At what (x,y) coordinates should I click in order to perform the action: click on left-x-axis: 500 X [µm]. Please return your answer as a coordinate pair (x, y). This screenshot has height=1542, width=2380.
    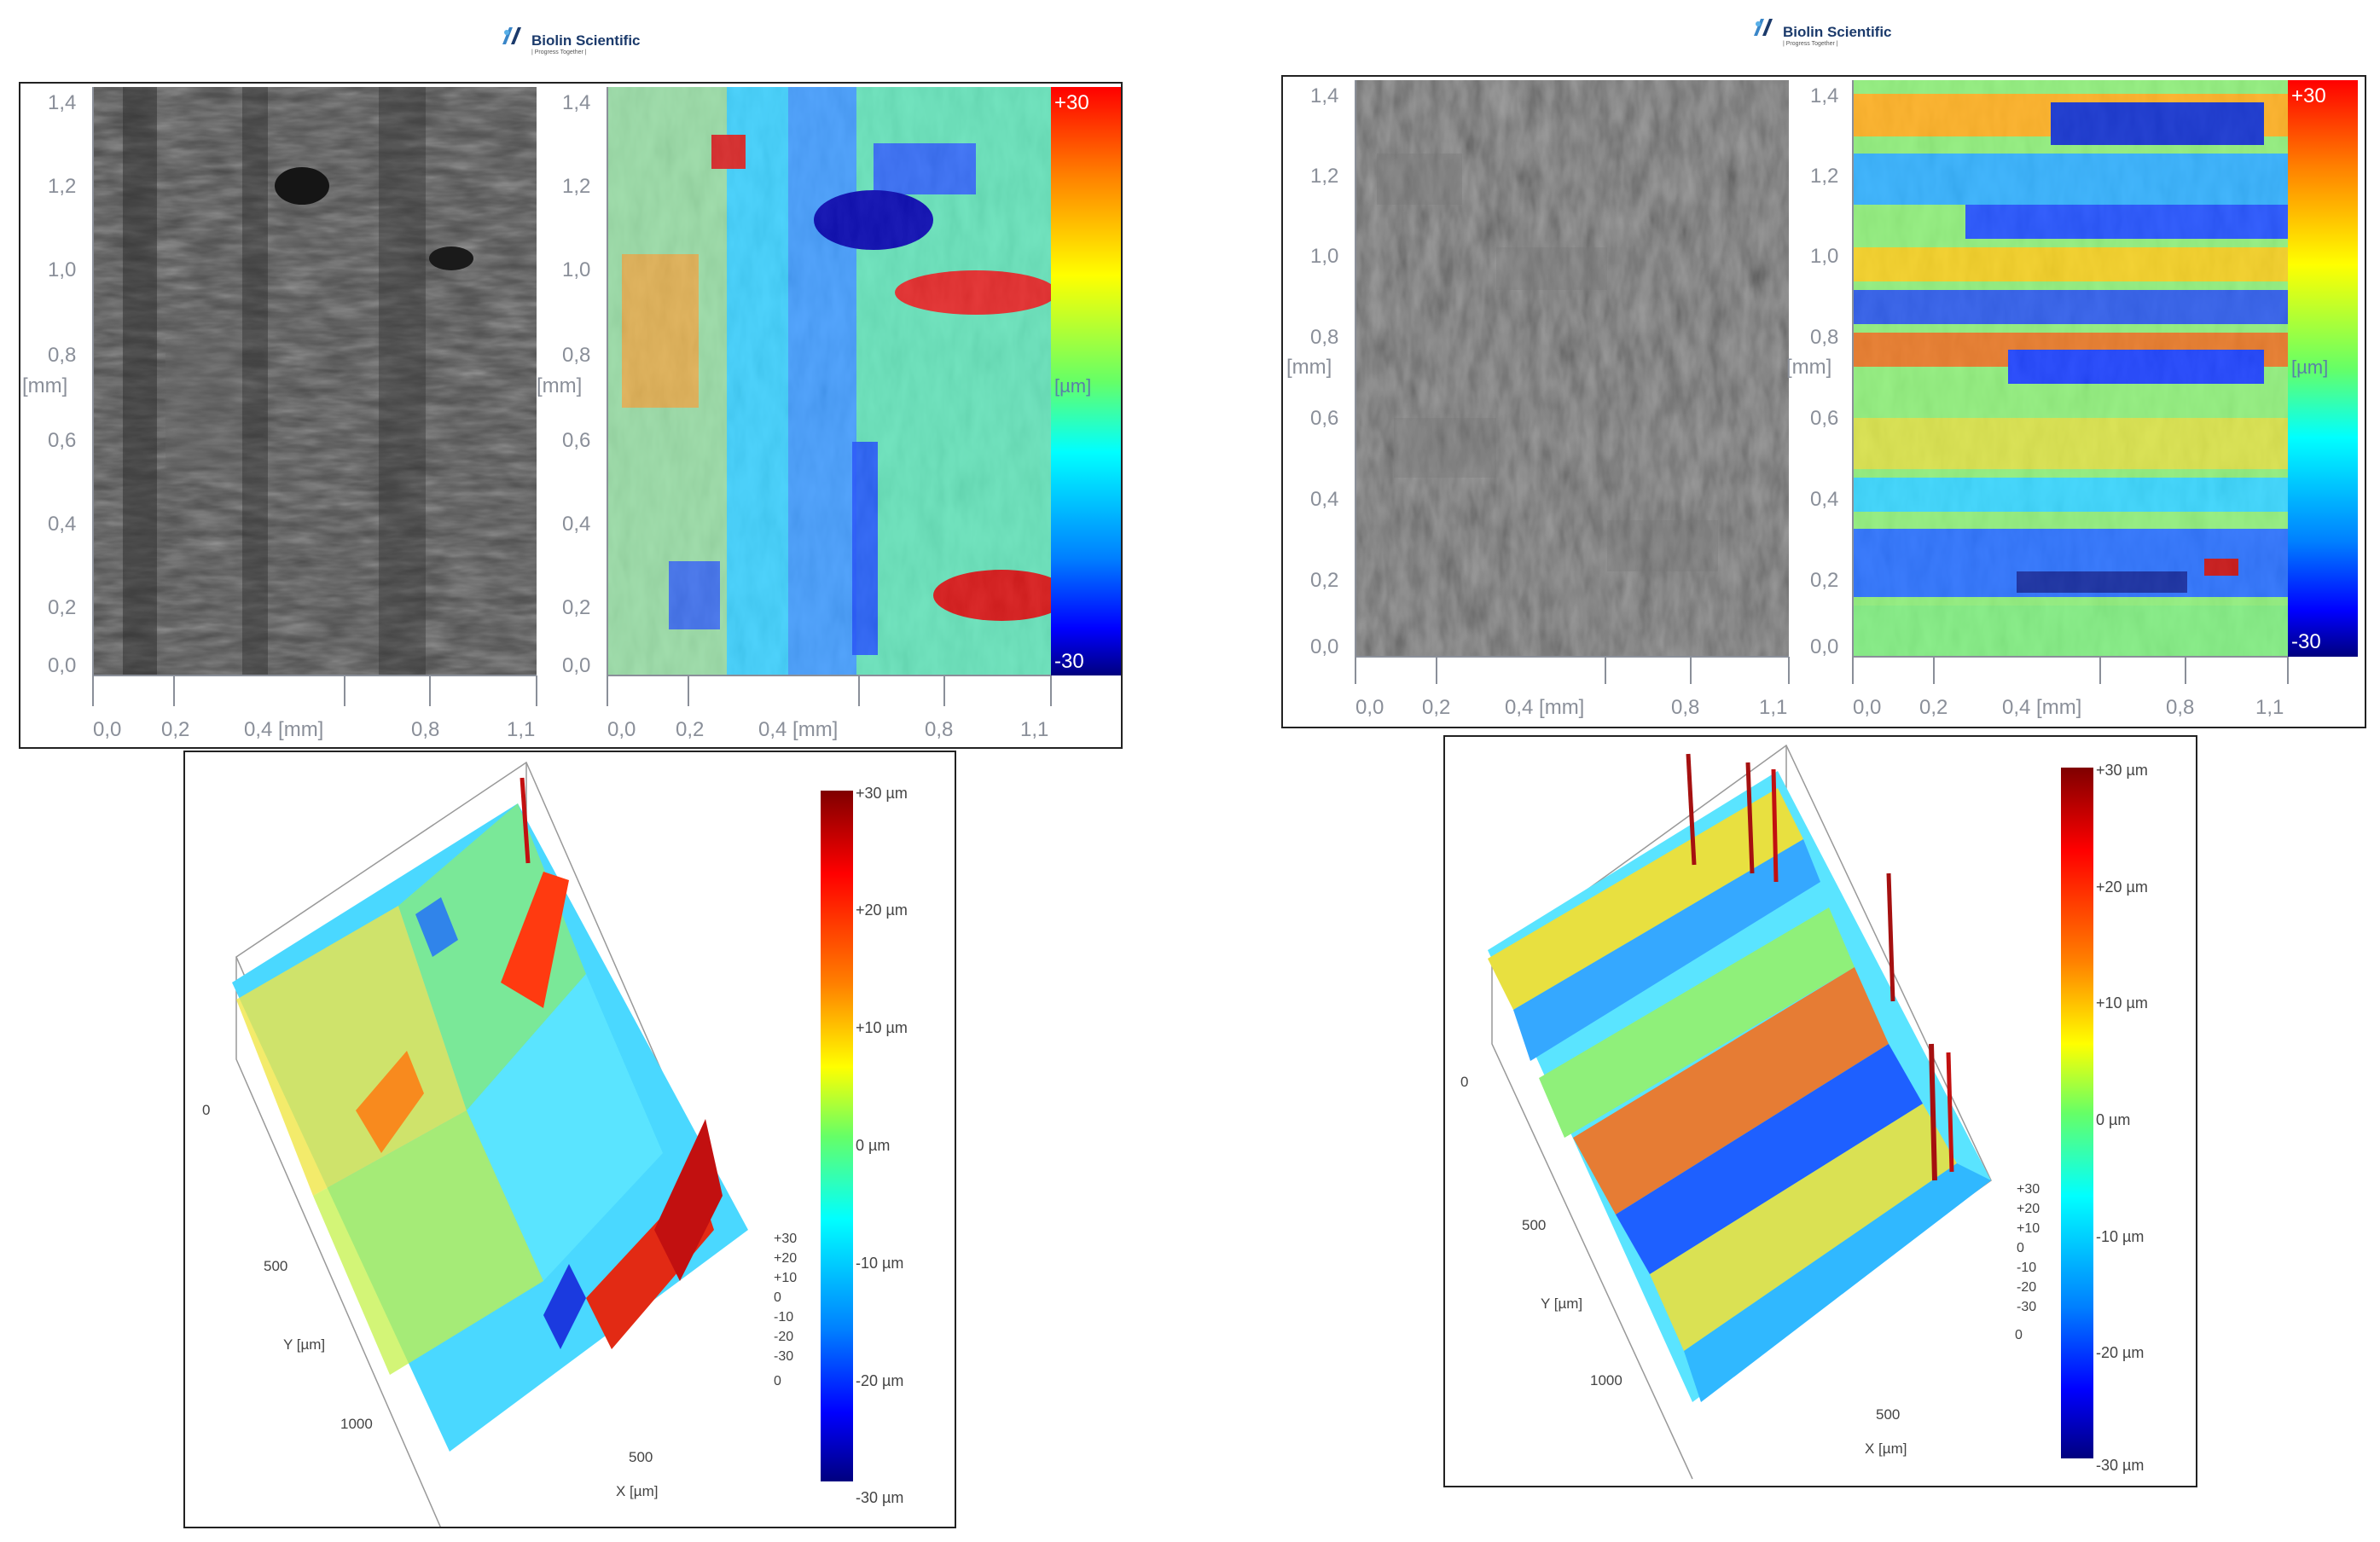
    Looking at the image, I should click on (637, 1474).